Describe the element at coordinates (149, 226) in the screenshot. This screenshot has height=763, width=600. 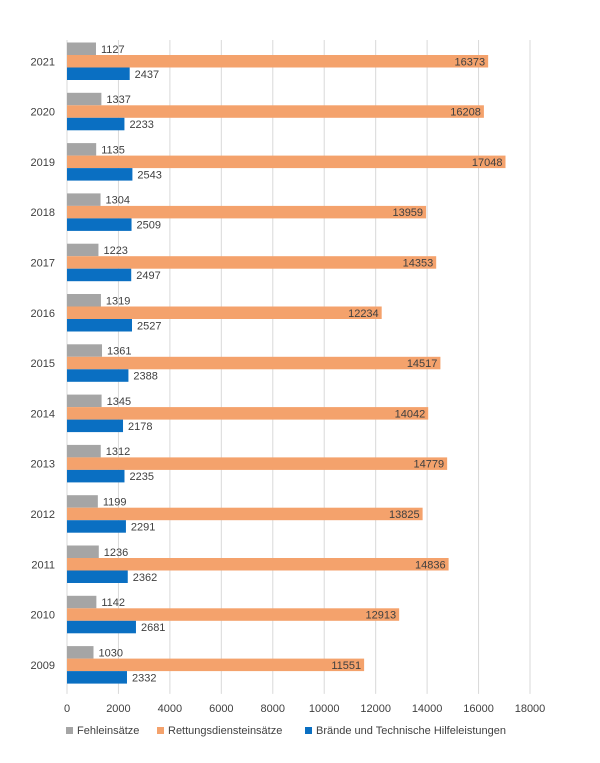
I see `data-label: 2509` at that location.